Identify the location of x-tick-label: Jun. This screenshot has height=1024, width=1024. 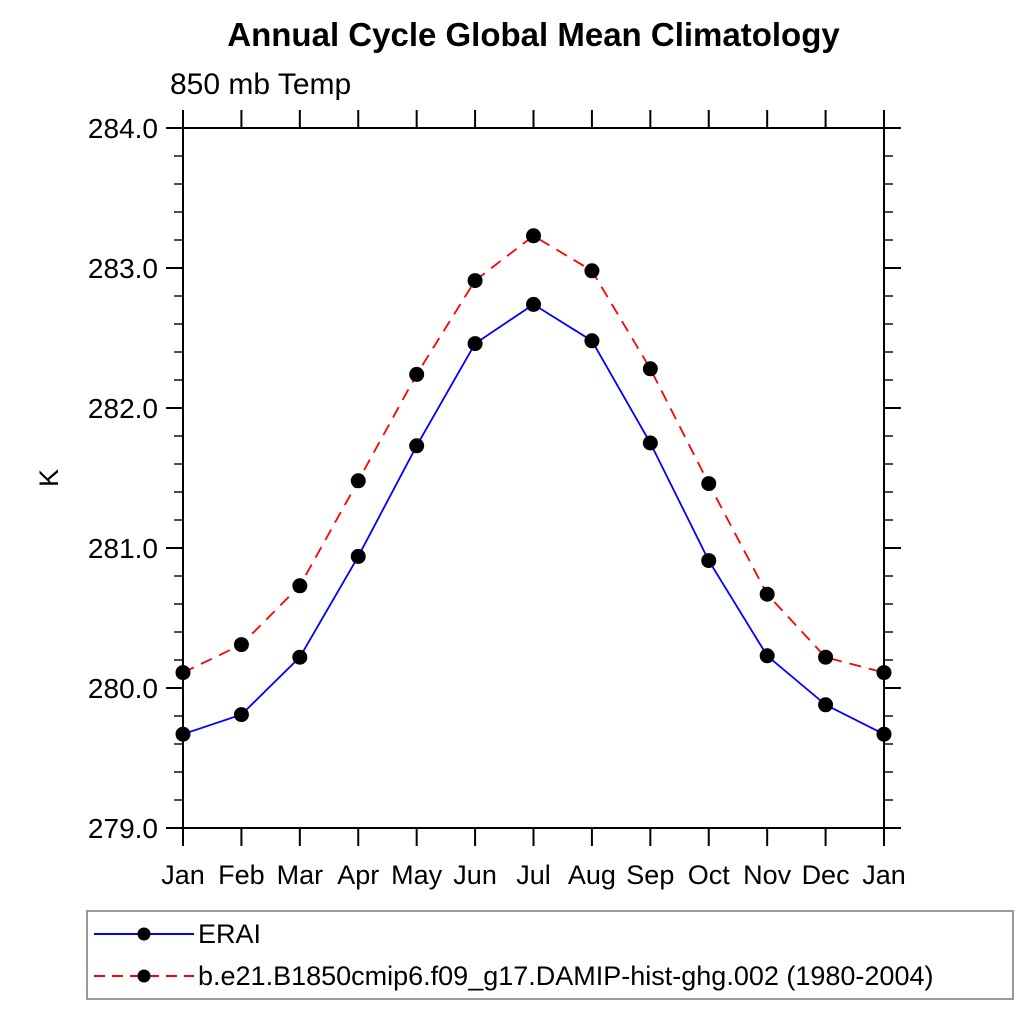
(475, 875).